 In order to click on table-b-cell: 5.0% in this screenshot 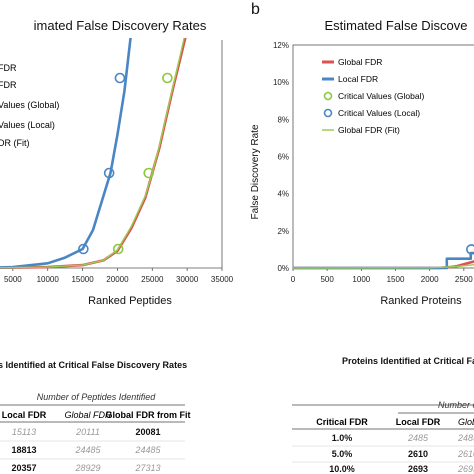, I will do `click(342, 454)`.